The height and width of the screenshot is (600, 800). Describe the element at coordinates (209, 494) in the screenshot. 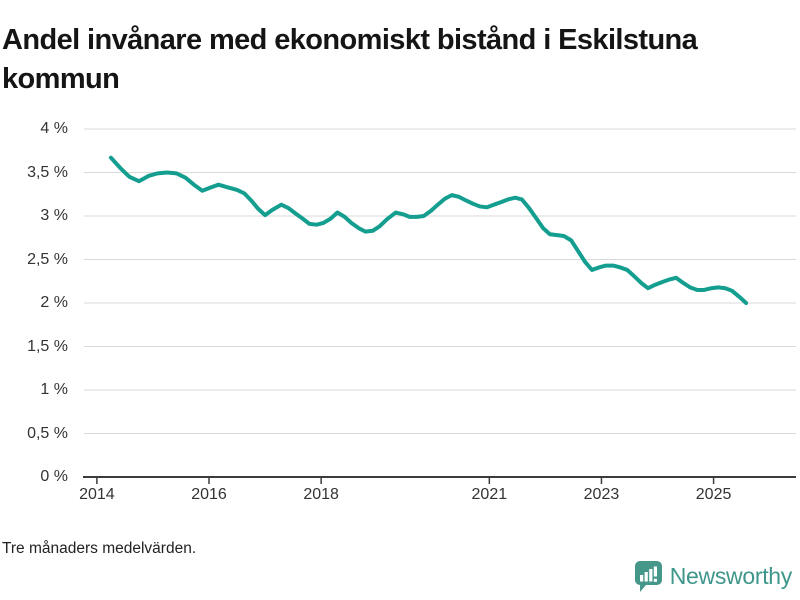

I see `x-axis-tick-label: 2016` at that location.